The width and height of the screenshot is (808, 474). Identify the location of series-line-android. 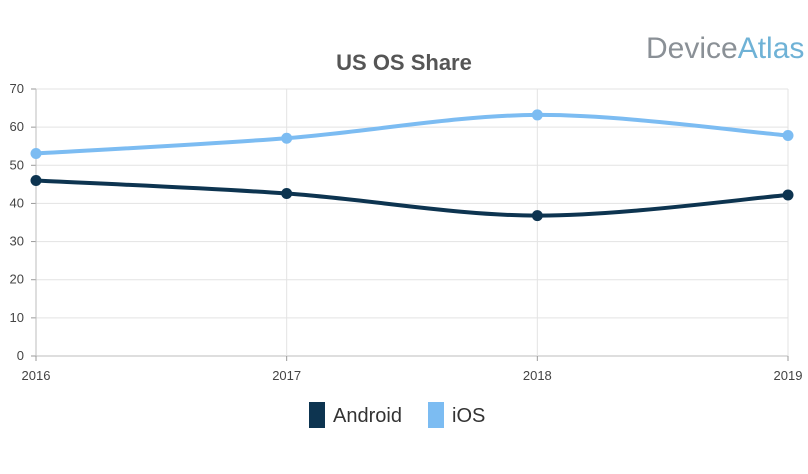
(412, 198).